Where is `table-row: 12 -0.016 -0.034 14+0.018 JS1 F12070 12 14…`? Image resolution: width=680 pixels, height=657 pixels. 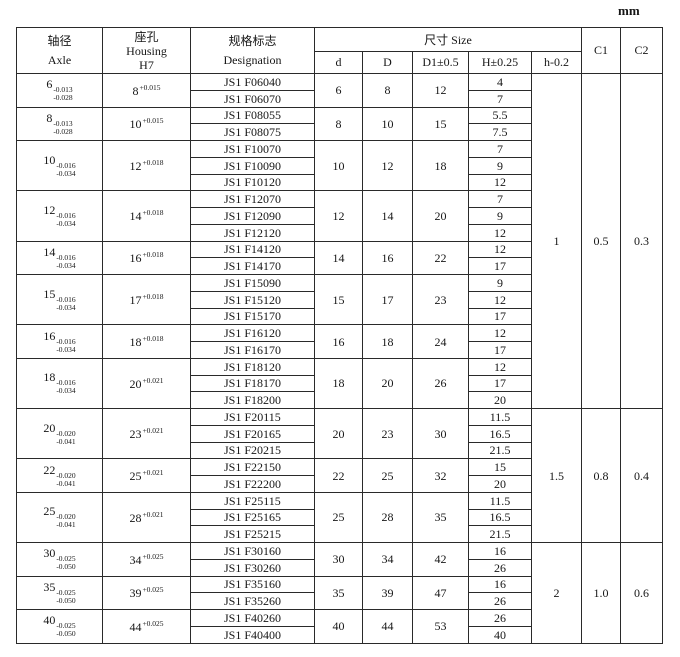 table-row: 12 -0.016 -0.034 14+0.018 JS1 F12070 12 14… is located at coordinates (339, 216).